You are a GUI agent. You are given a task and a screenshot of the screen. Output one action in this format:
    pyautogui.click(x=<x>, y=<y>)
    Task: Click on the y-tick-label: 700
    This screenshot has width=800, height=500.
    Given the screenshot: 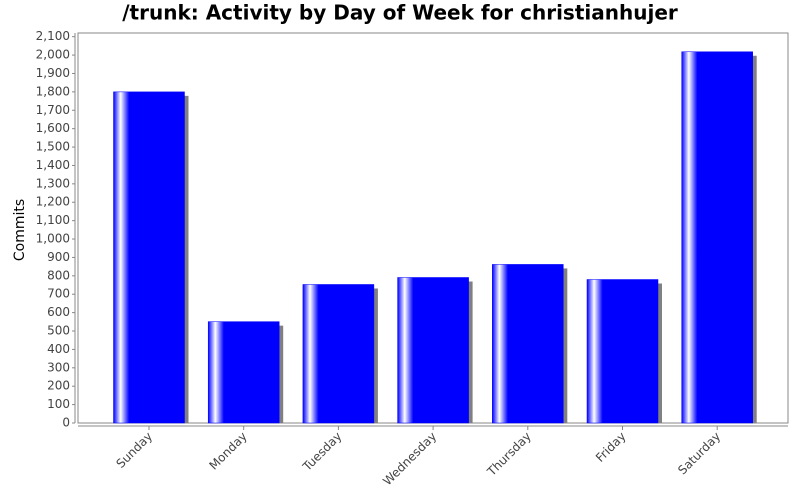 What is the action you would take?
    pyautogui.click(x=58, y=294)
    